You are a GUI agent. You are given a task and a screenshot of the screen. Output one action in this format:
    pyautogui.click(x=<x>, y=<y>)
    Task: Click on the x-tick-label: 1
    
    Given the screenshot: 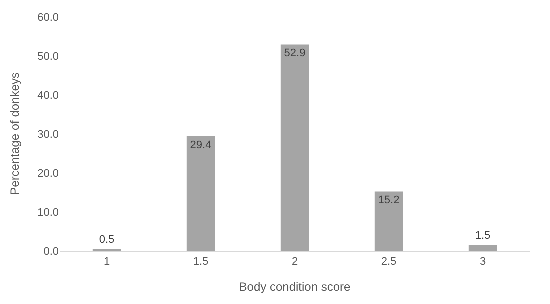 What is the action you would take?
    pyautogui.click(x=107, y=262)
    